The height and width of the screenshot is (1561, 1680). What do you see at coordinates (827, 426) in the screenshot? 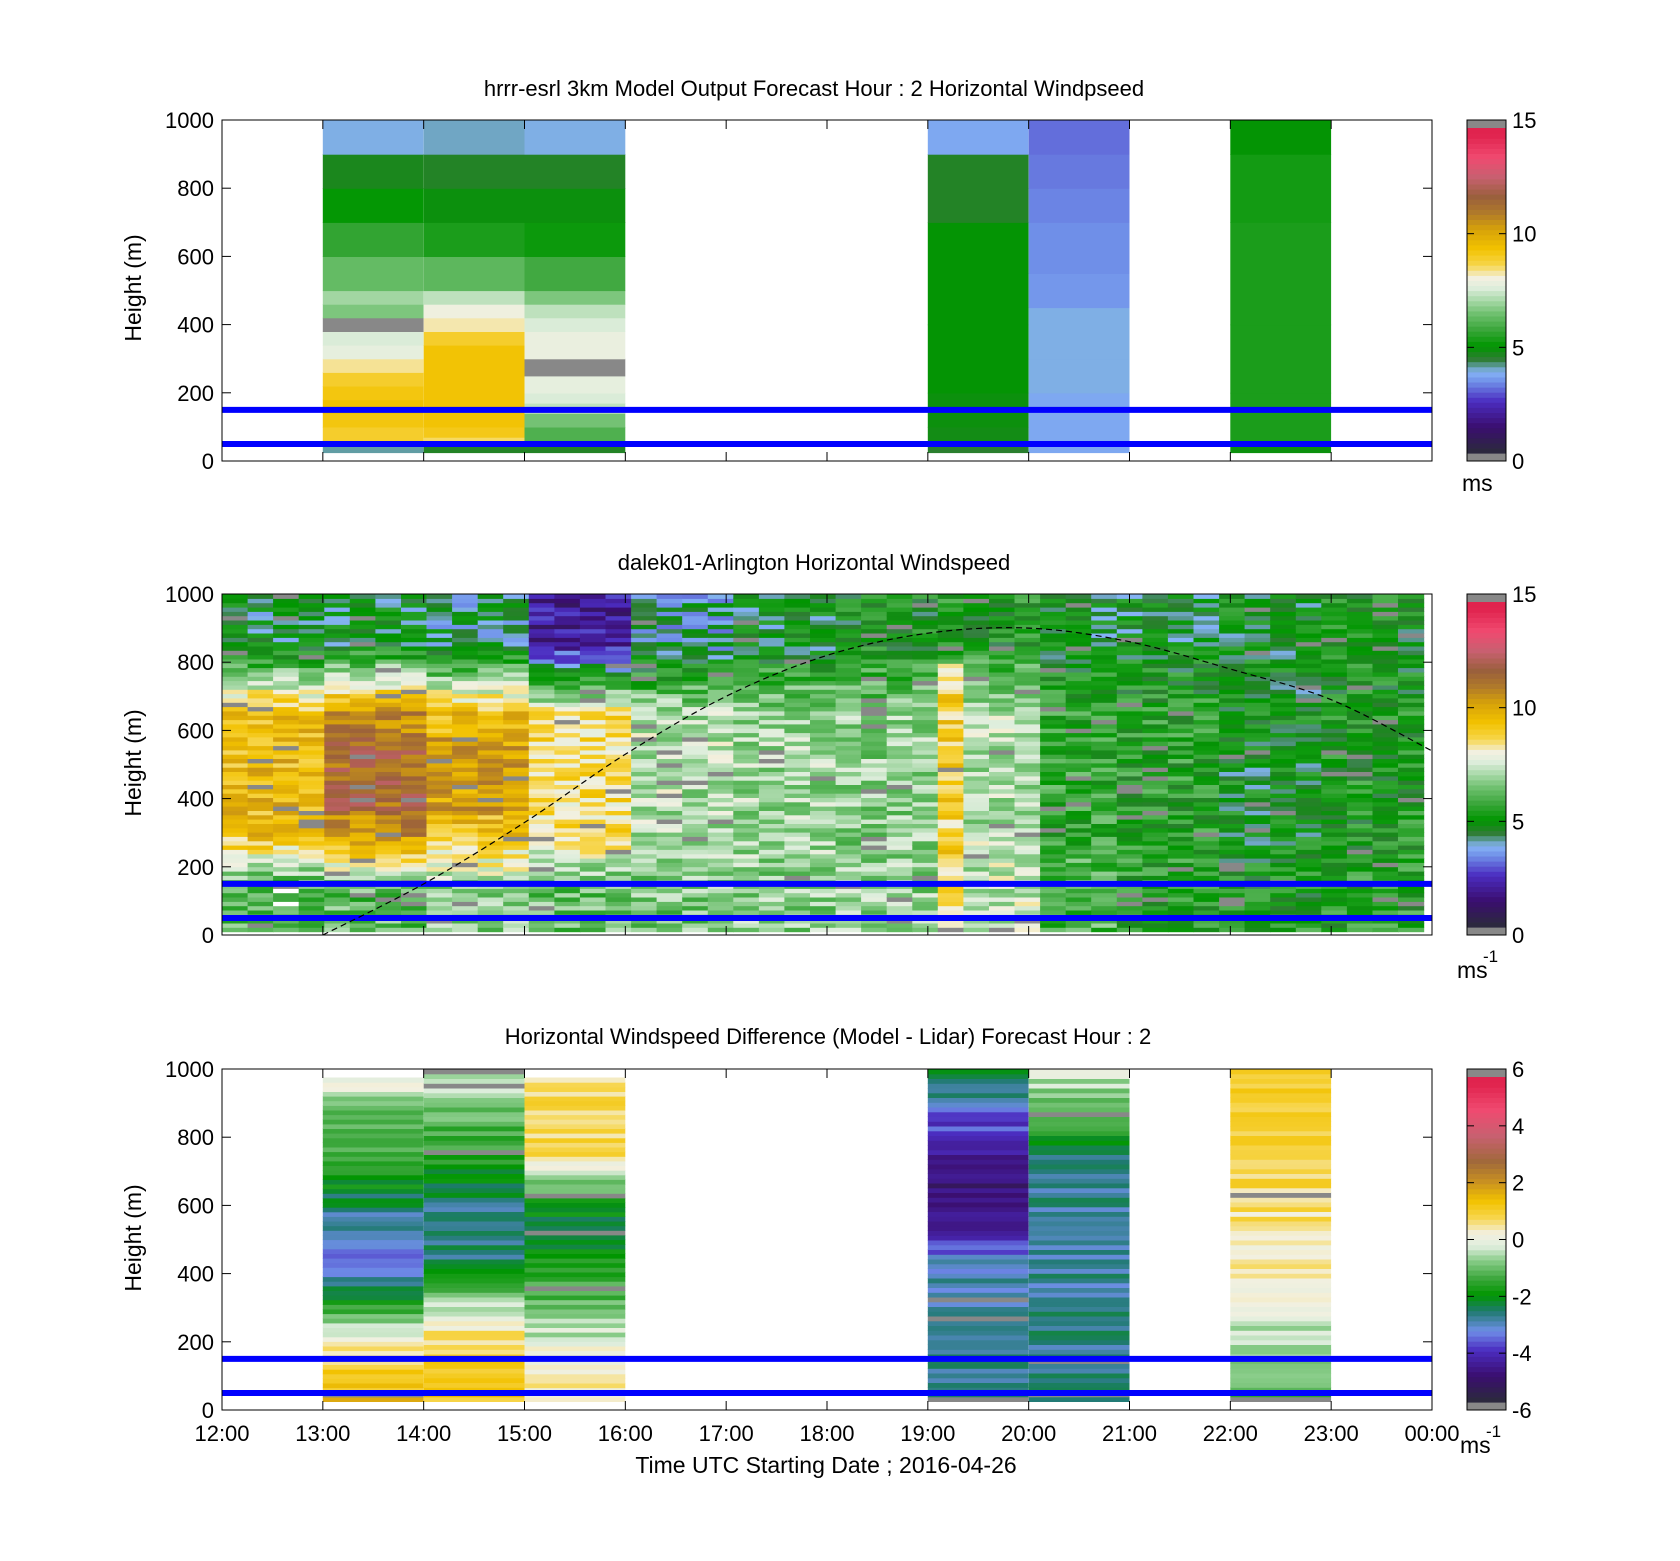
I see `panel-model-boundary-lines` at bounding box center [827, 426].